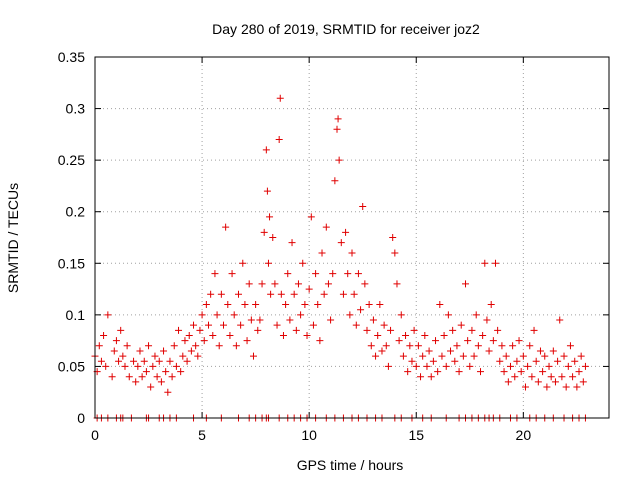 This screenshot has width=640, height=480. What do you see at coordinates (524, 435) in the screenshot?
I see `x-tick-label: 20` at bounding box center [524, 435].